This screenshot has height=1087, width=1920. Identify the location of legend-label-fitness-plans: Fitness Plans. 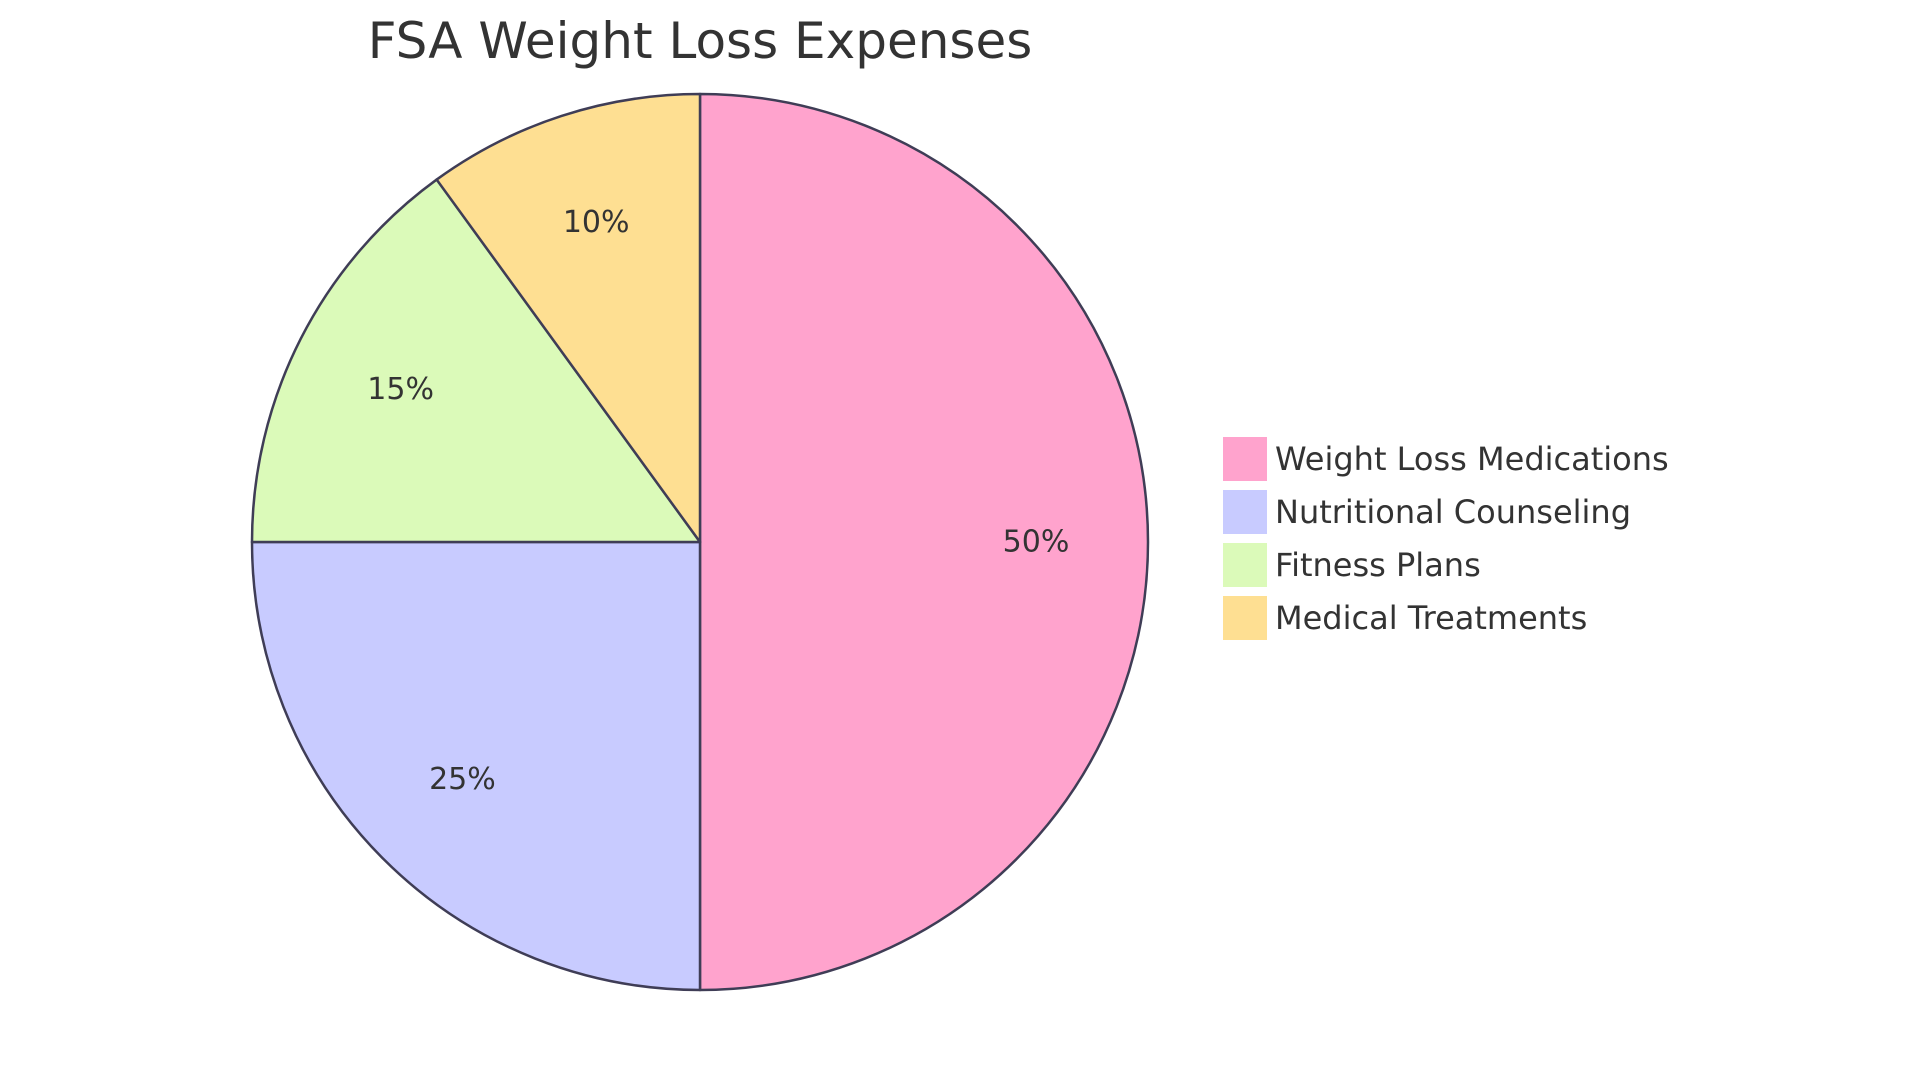
(1378, 565).